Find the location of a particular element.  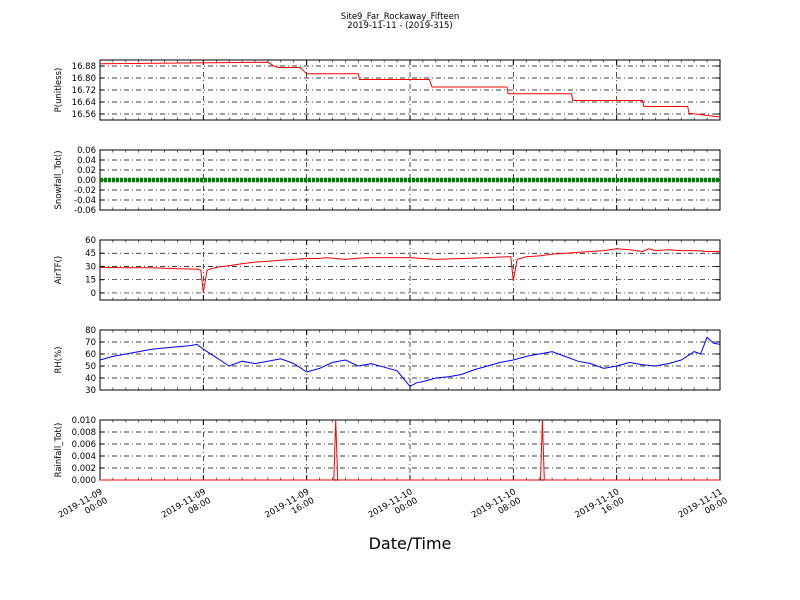

chart-subtitle: 2019-11-11 - (2019-315) is located at coordinates (400, 26).